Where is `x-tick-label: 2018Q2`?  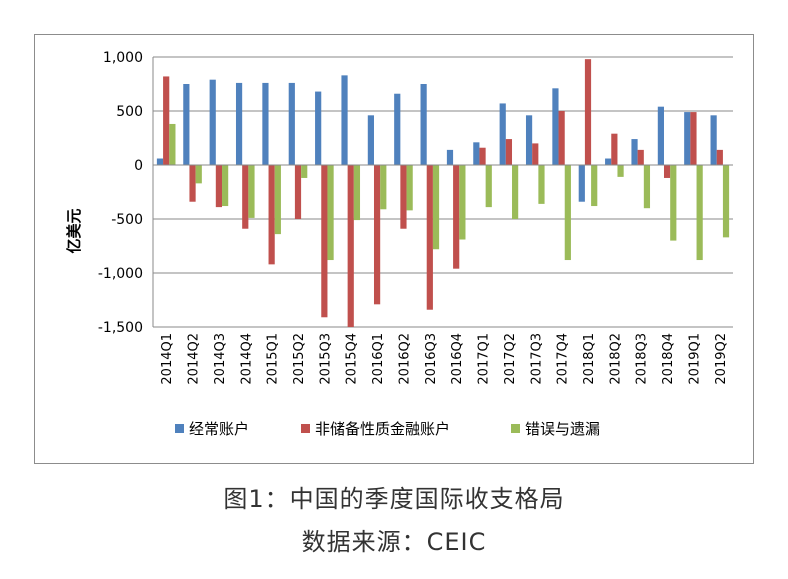
x-tick-label: 2018Q2 is located at coordinates (615, 359).